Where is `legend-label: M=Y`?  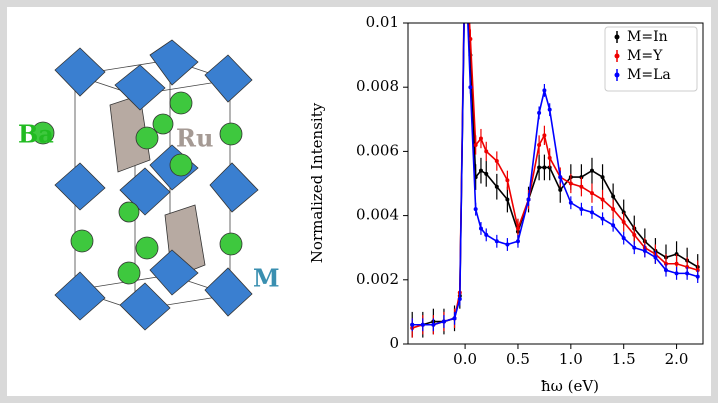
legend-label: M=Y is located at coordinates (645, 56).